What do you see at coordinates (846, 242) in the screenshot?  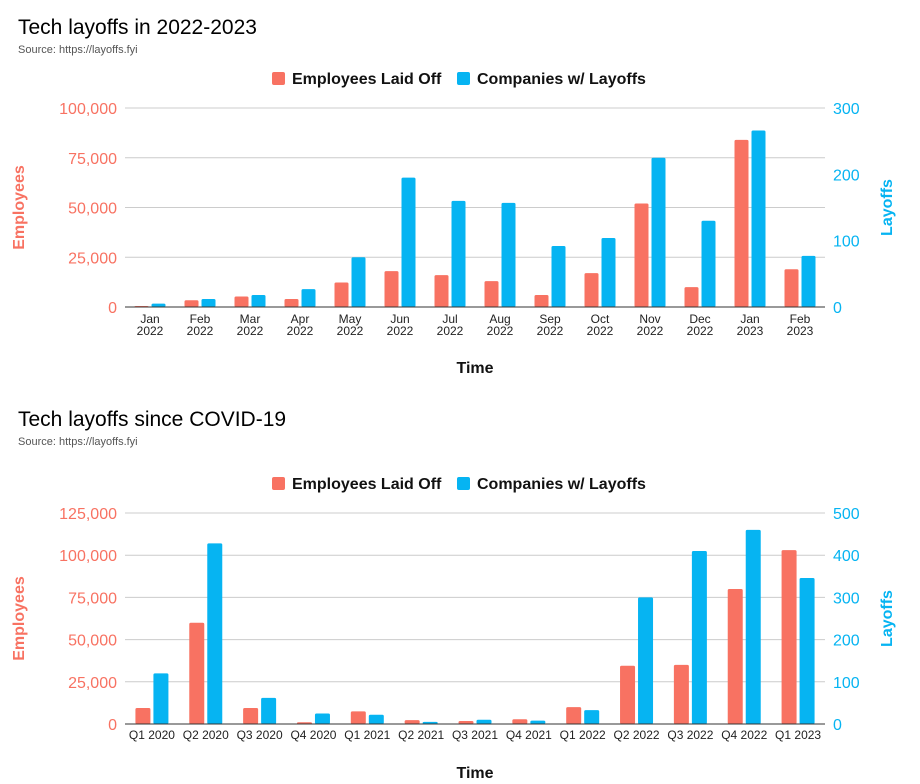 I see `y2-tick-label: 100` at bounding box center [846, 242].